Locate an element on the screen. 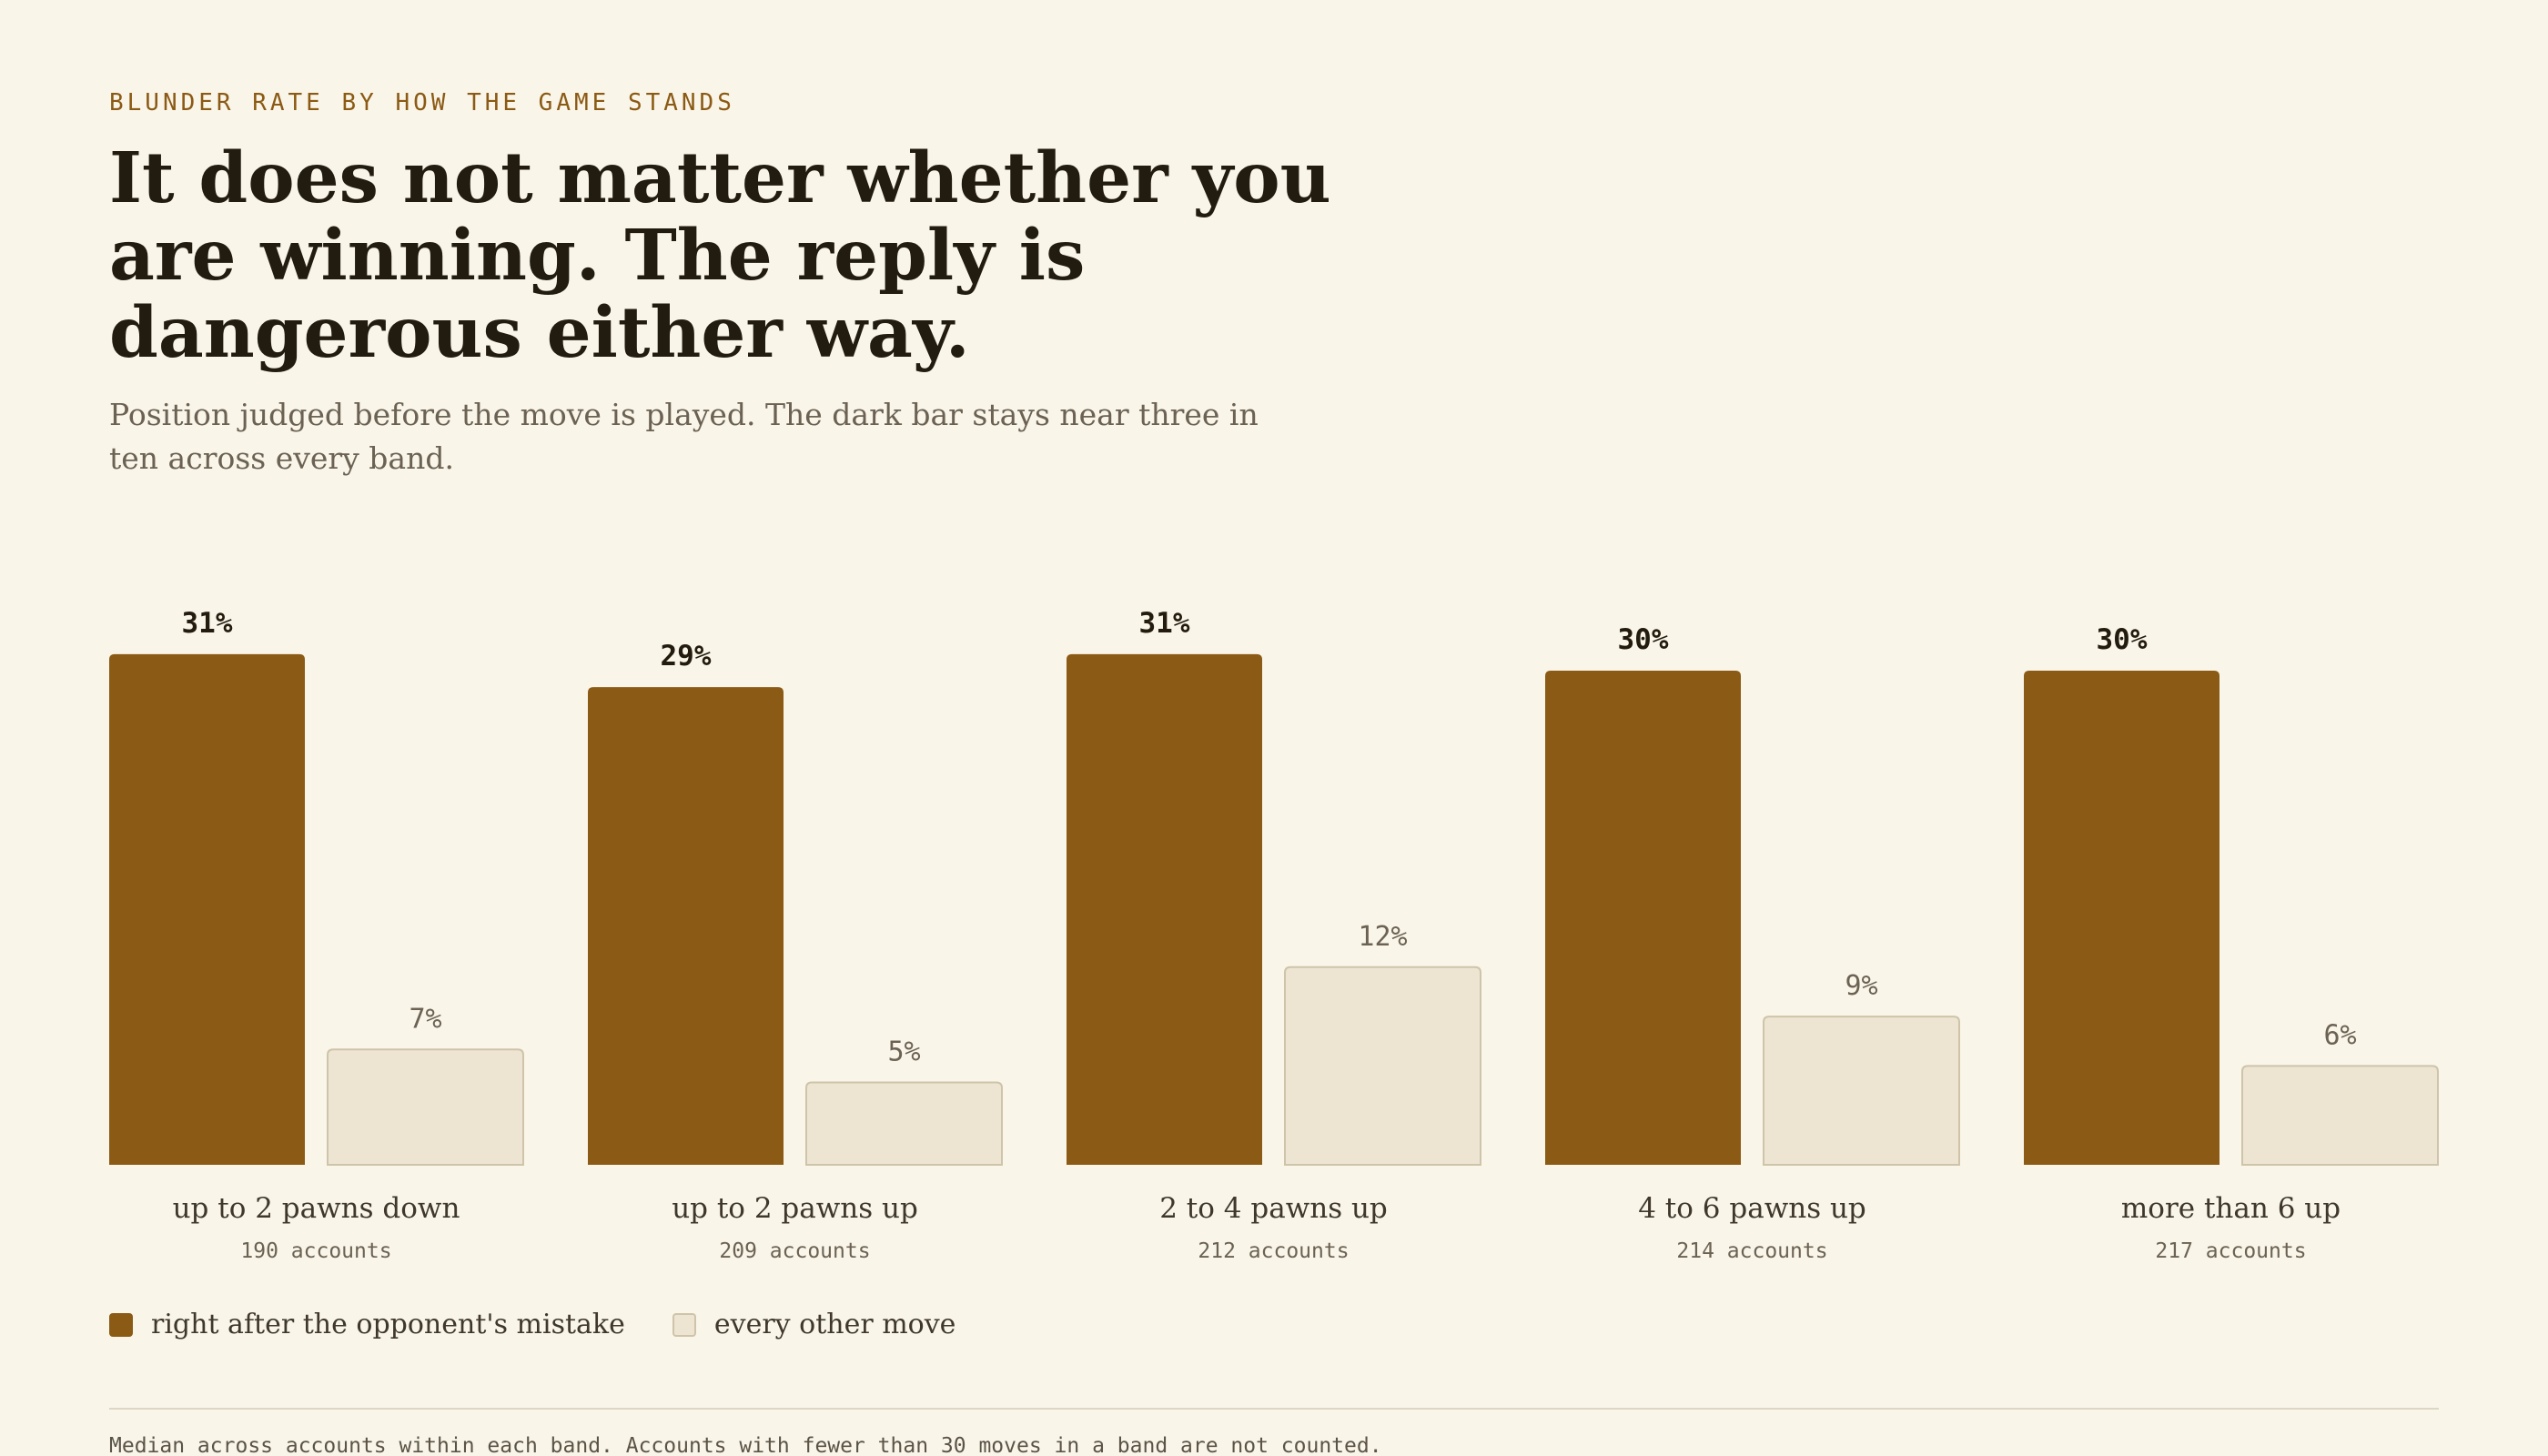  category-account-count: 209 accounts is located at coordinates (794, 1251).